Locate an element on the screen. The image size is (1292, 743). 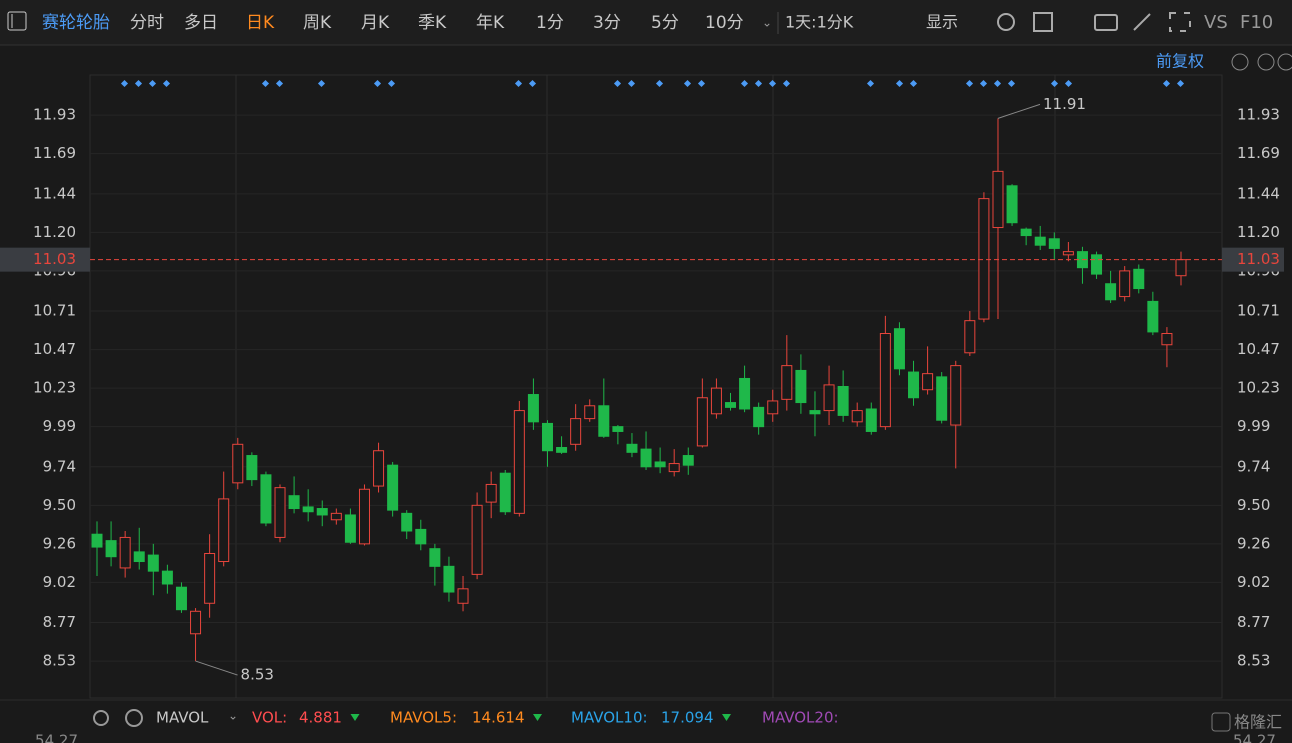
period-tab: 季K is located at coordinates (432, 23).